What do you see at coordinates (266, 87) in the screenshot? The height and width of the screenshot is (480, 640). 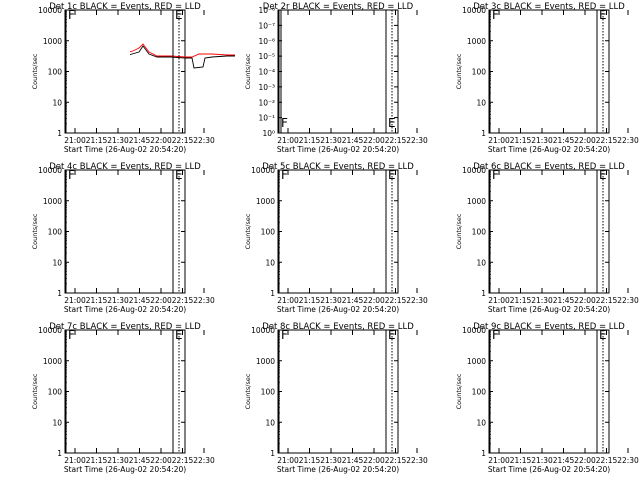 I see `y-tick-label: 10⁻³` at bounding box center [266, 87].